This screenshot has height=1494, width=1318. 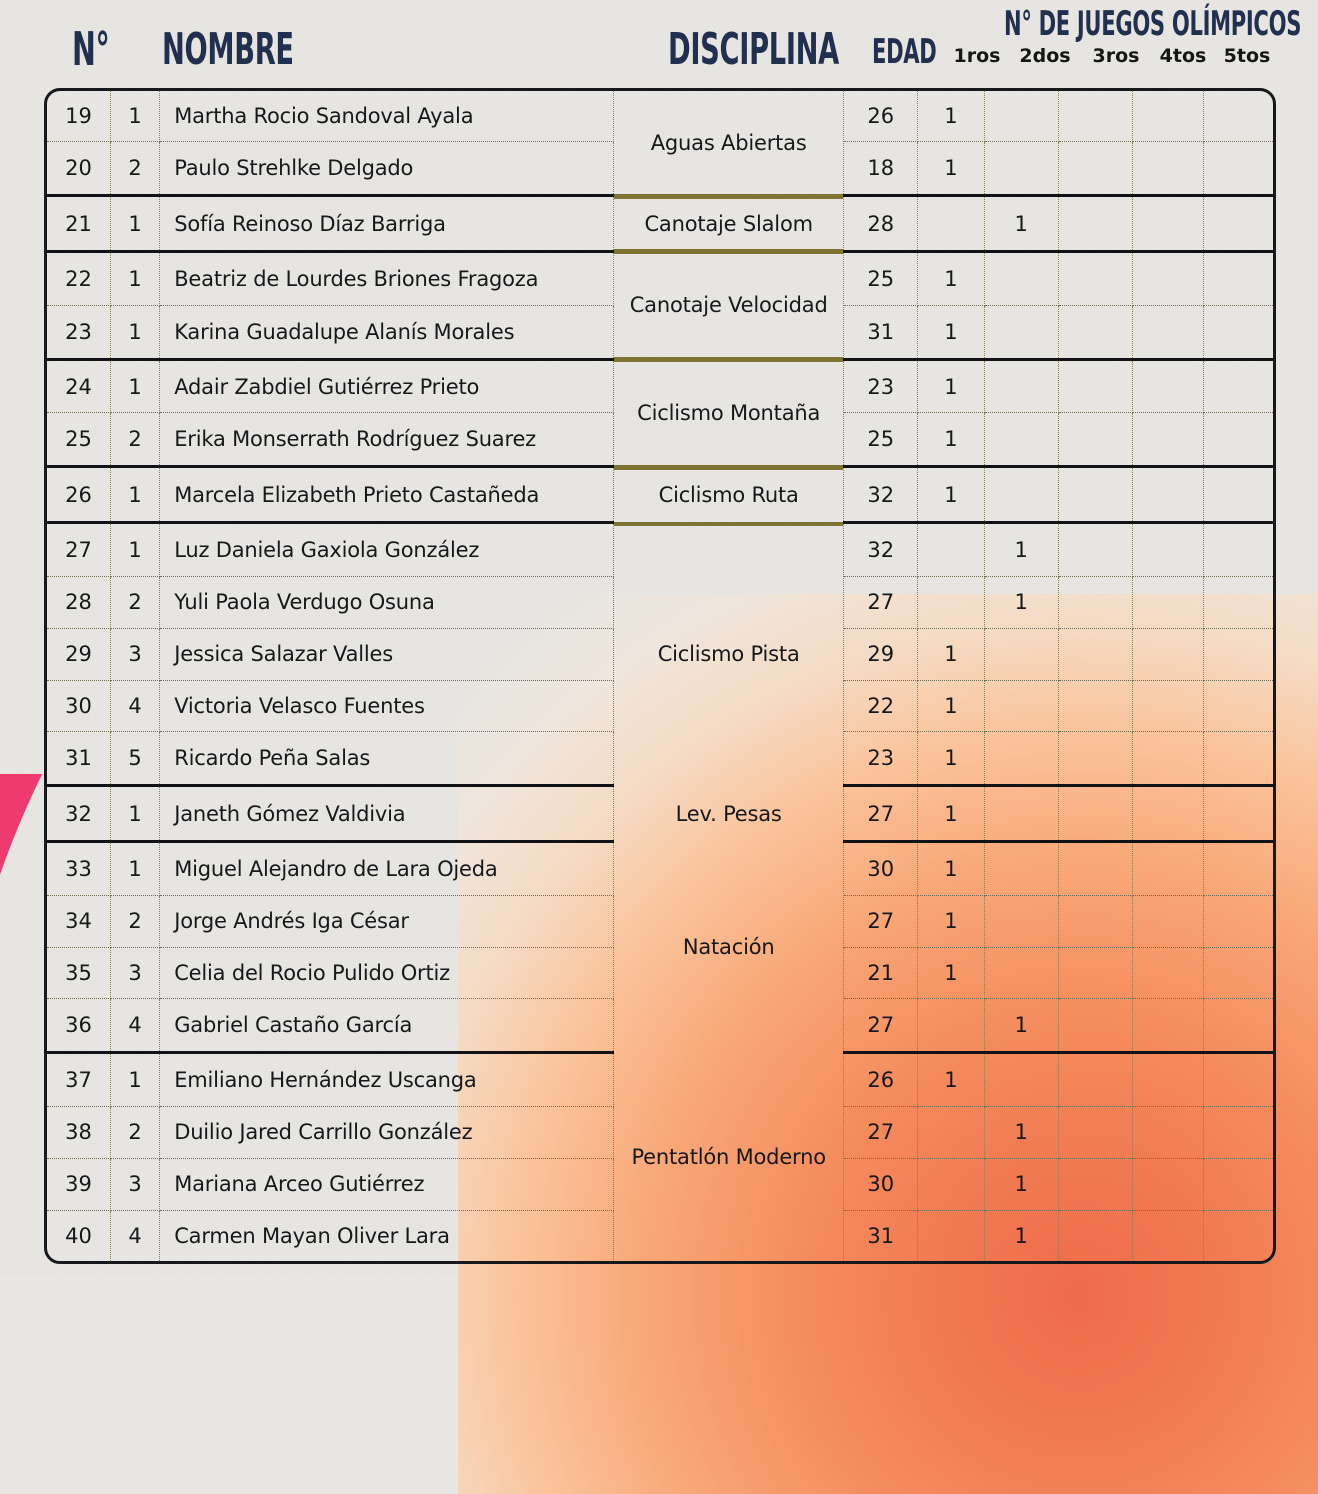 What do you see at coordinates (79, 440) in the screenshot?
I see `cell-numero: 25` at bounding box center [79, 440].